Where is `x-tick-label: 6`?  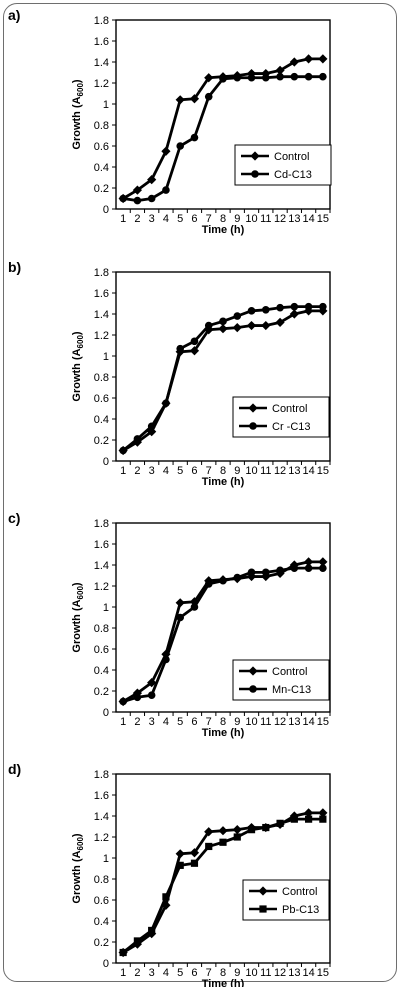
x-tick-label: 6 is located at coordinates (194, 219).